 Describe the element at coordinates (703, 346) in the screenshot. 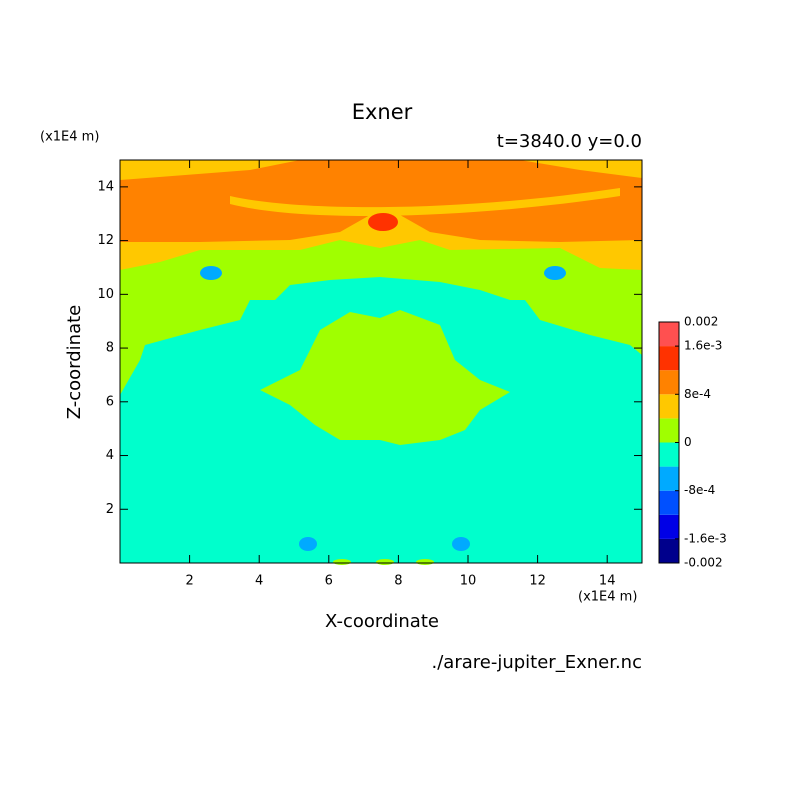

I see `colorbar-tick-label: 1.6e-3` at that location.